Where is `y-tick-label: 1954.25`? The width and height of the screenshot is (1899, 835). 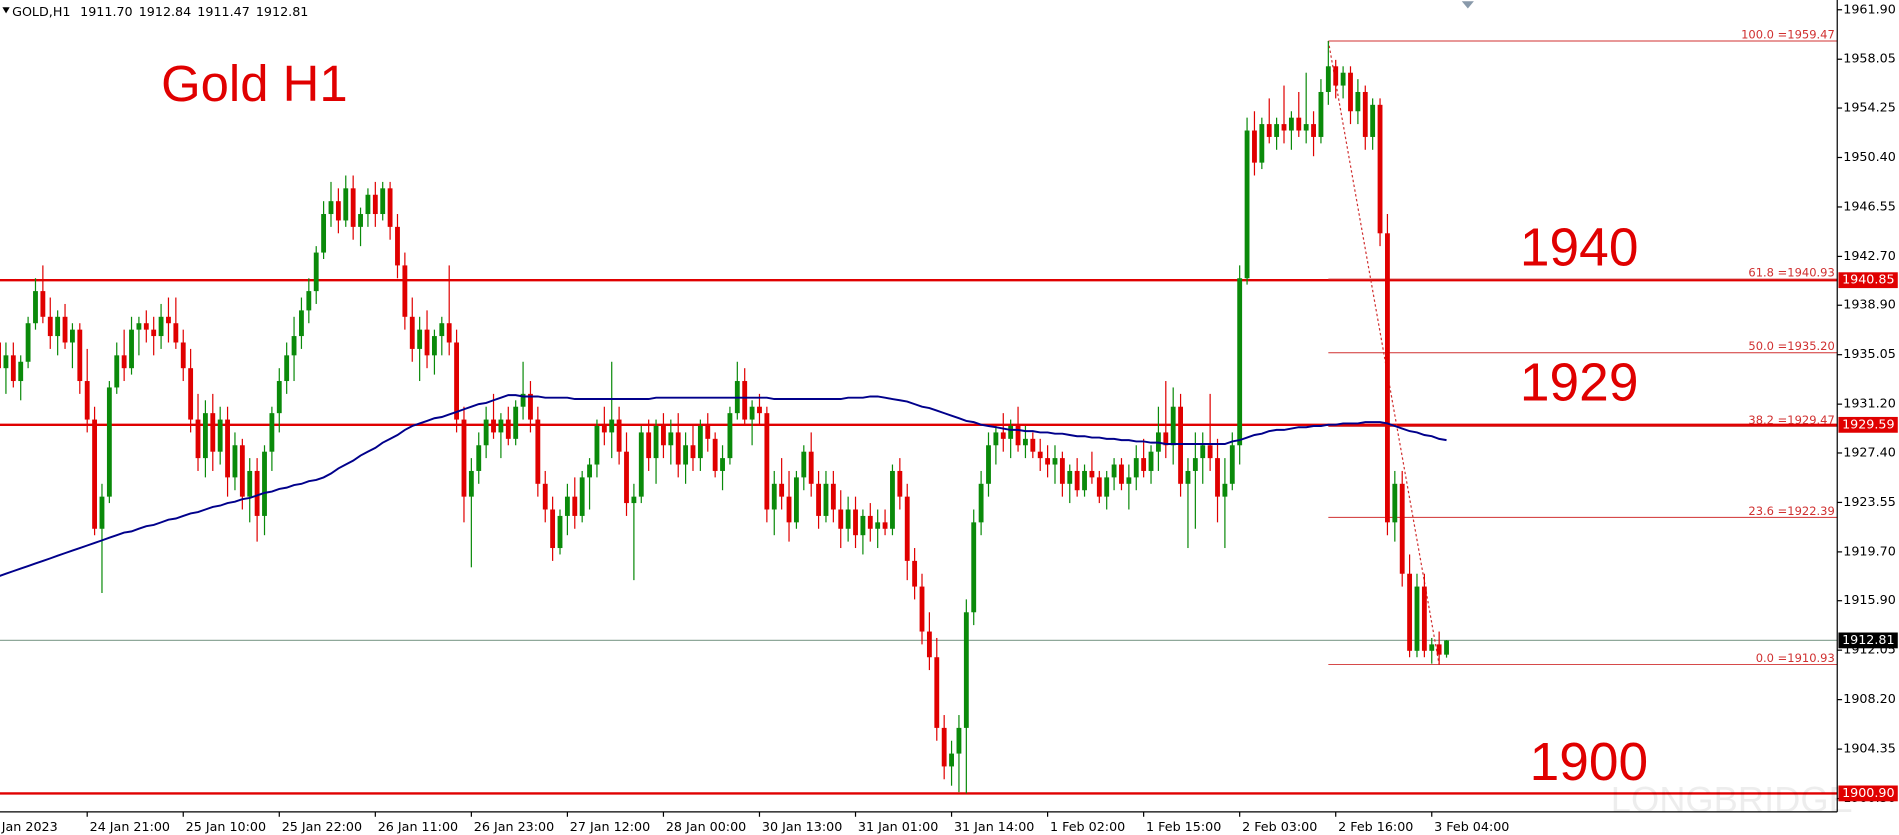
y-tick-label: 1954.25 is located at coordinates (1869, 108).